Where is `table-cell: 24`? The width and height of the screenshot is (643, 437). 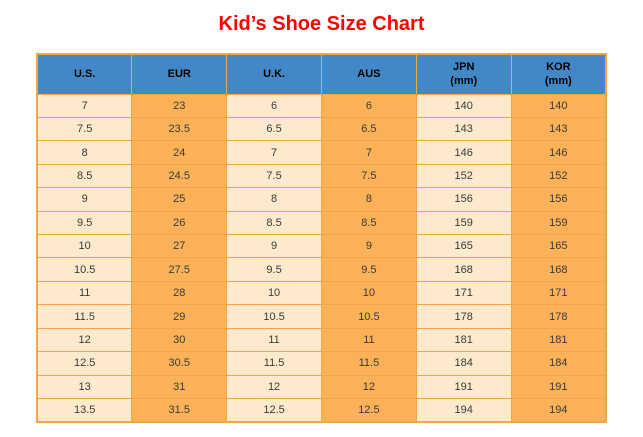 table-cell: 24 is located at coordinates (179, 152).